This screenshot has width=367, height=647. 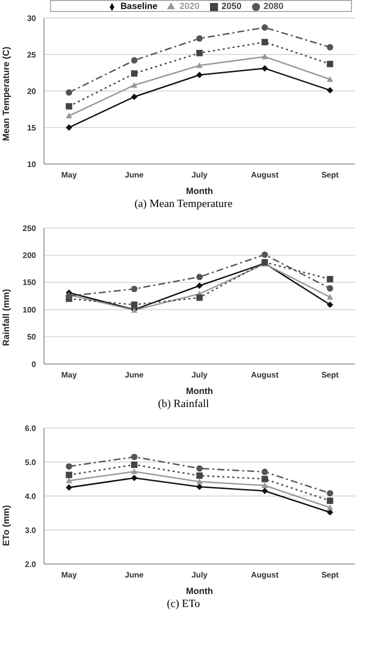 What do you see at coordinates (189, 6) in the screenshot?
I see `legend-label: 2020` at bounding box center [189, 6].